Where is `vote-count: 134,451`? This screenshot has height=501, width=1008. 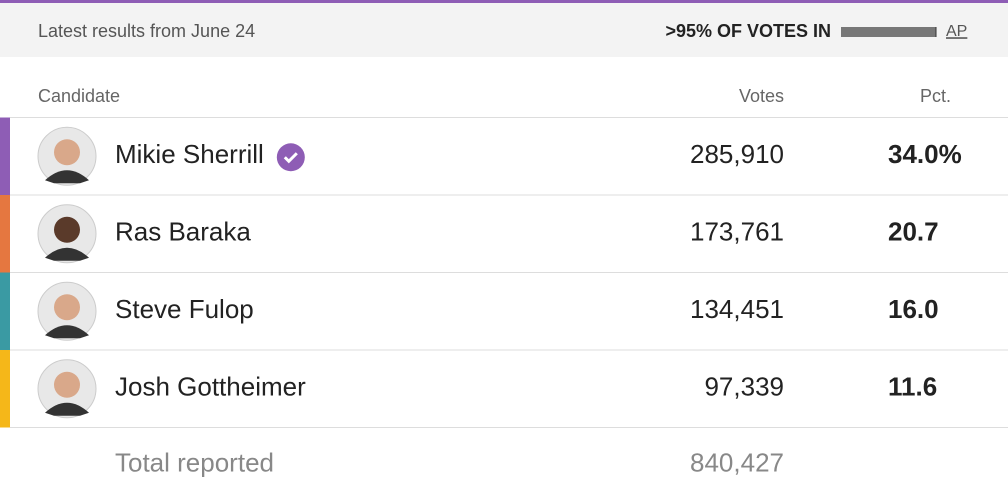 vote-count: 134,451 is located at coordinates (737, 309).